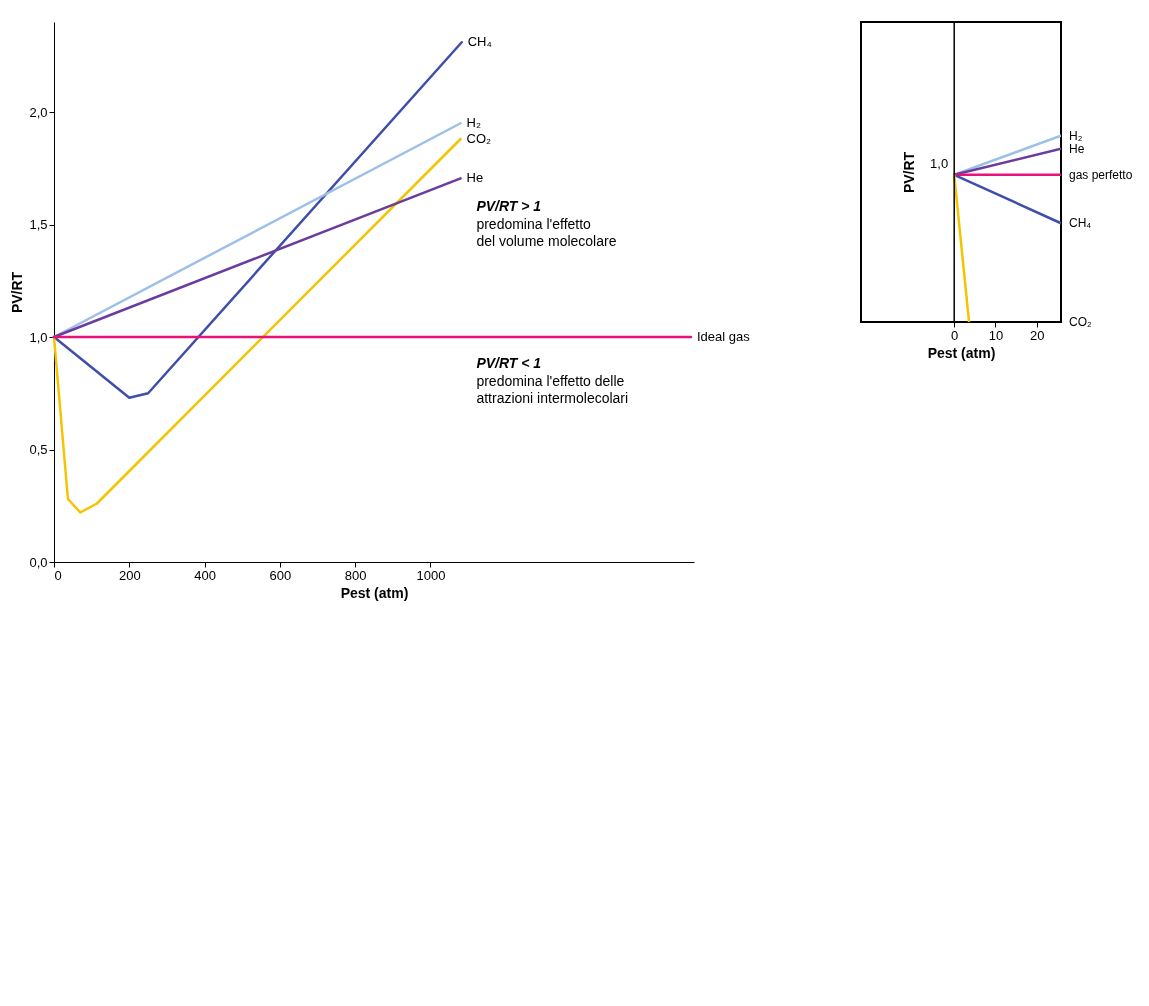  What do you see at coordinates (723, 336) in the screenshot?
I see `series-label: Ideal gas` at bounding box center [723, 336].